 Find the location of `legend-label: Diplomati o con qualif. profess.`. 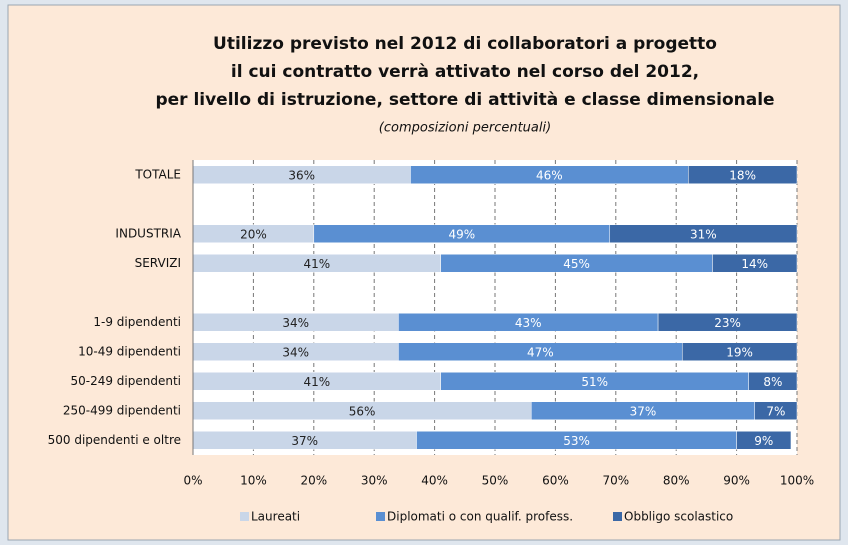

legend-label: Diplomati o con qualif. profess. is located at coordinates (480, 517).